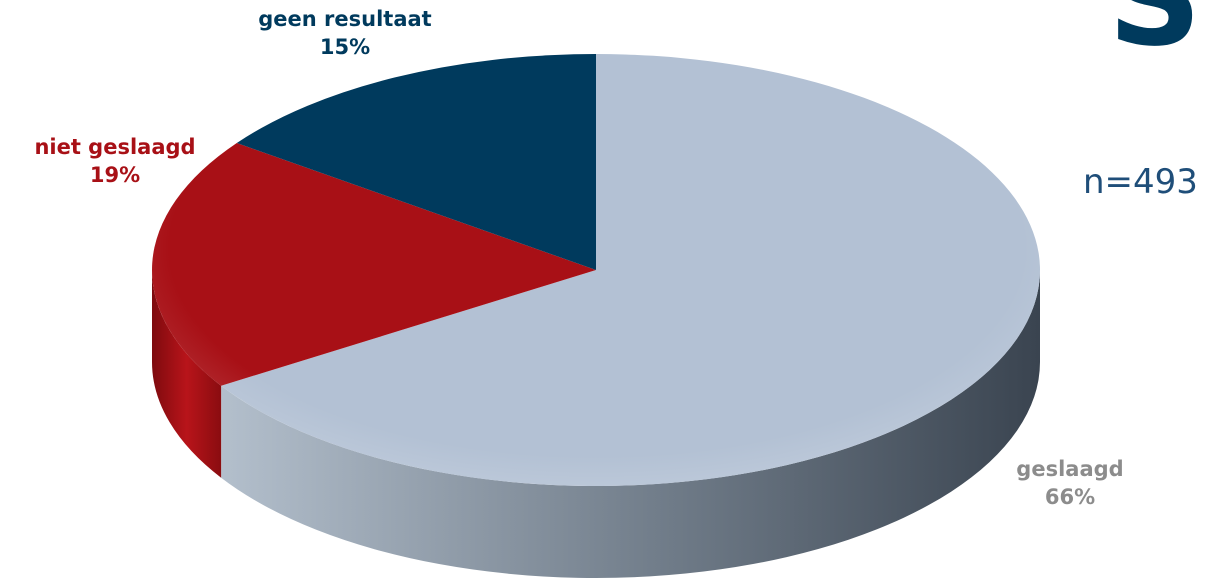  Describe the element at coordinates (1070, 497) in the screenshot. I see `slice-value-geslaagd: 66%` at that location.